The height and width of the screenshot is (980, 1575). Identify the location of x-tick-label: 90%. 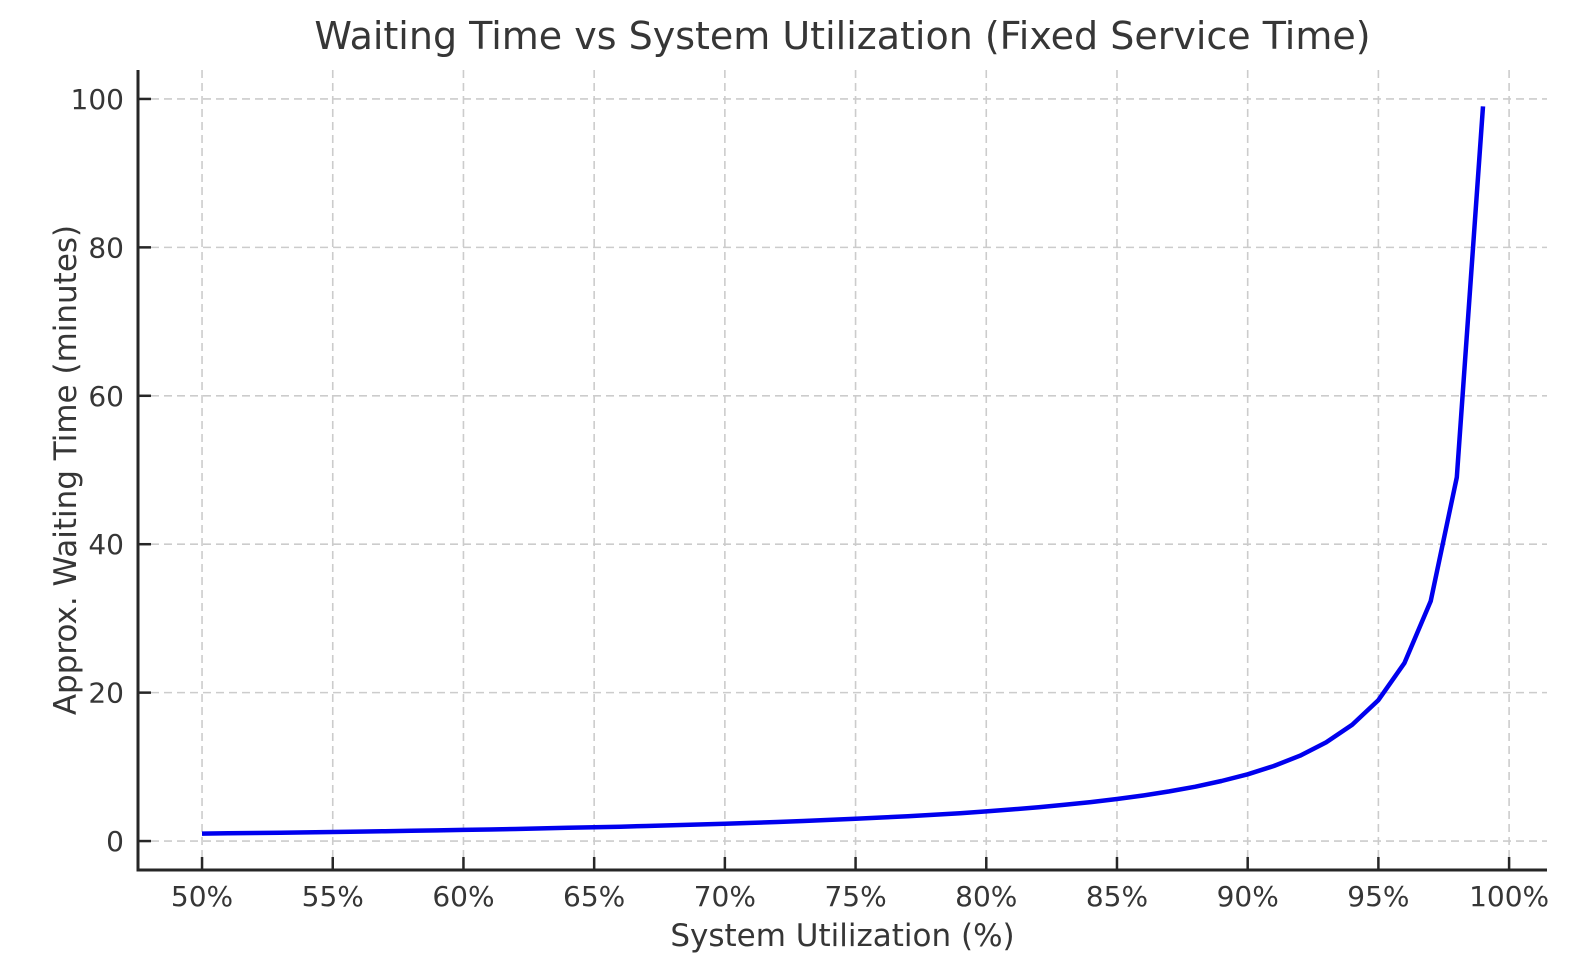
(1248, 896).